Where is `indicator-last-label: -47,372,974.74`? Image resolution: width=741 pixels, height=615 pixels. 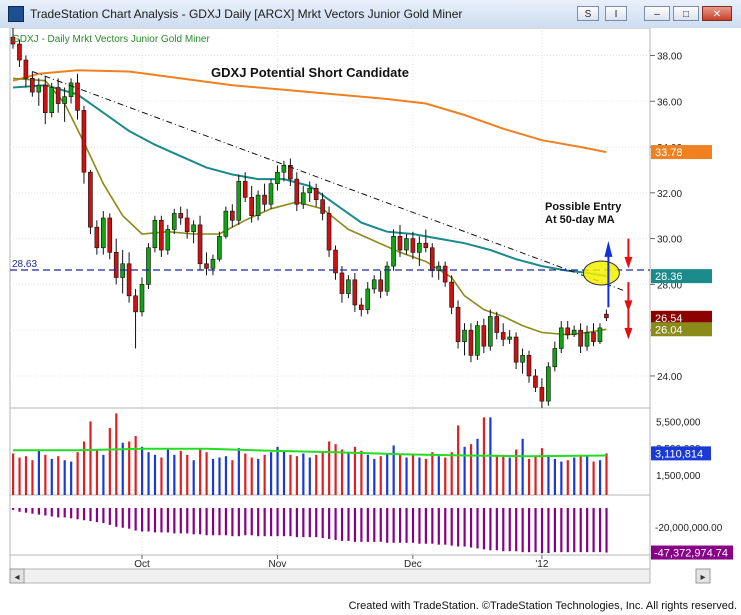
indicator-last-label: -47,372,974.74 is located at coordinates (691, 554).